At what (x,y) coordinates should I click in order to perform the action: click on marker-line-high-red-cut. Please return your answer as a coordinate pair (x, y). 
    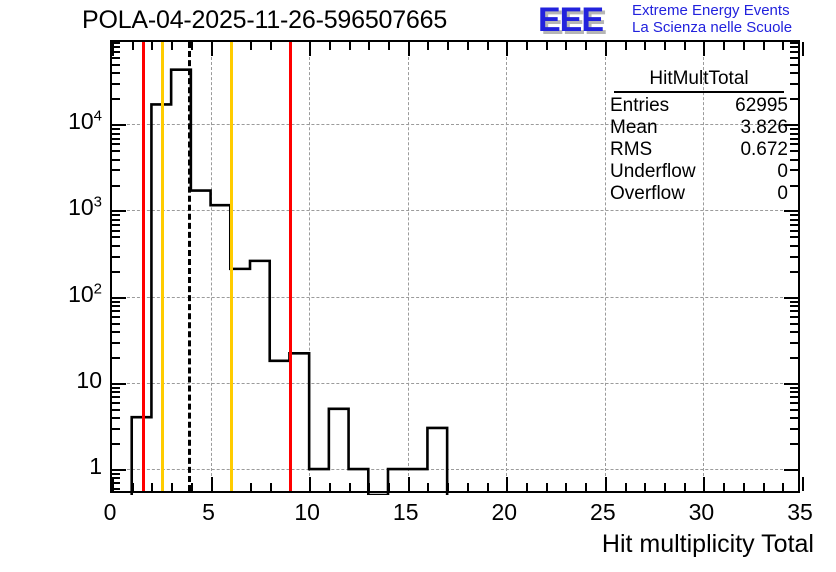
    Looking at the image, I should click on (291, 266).